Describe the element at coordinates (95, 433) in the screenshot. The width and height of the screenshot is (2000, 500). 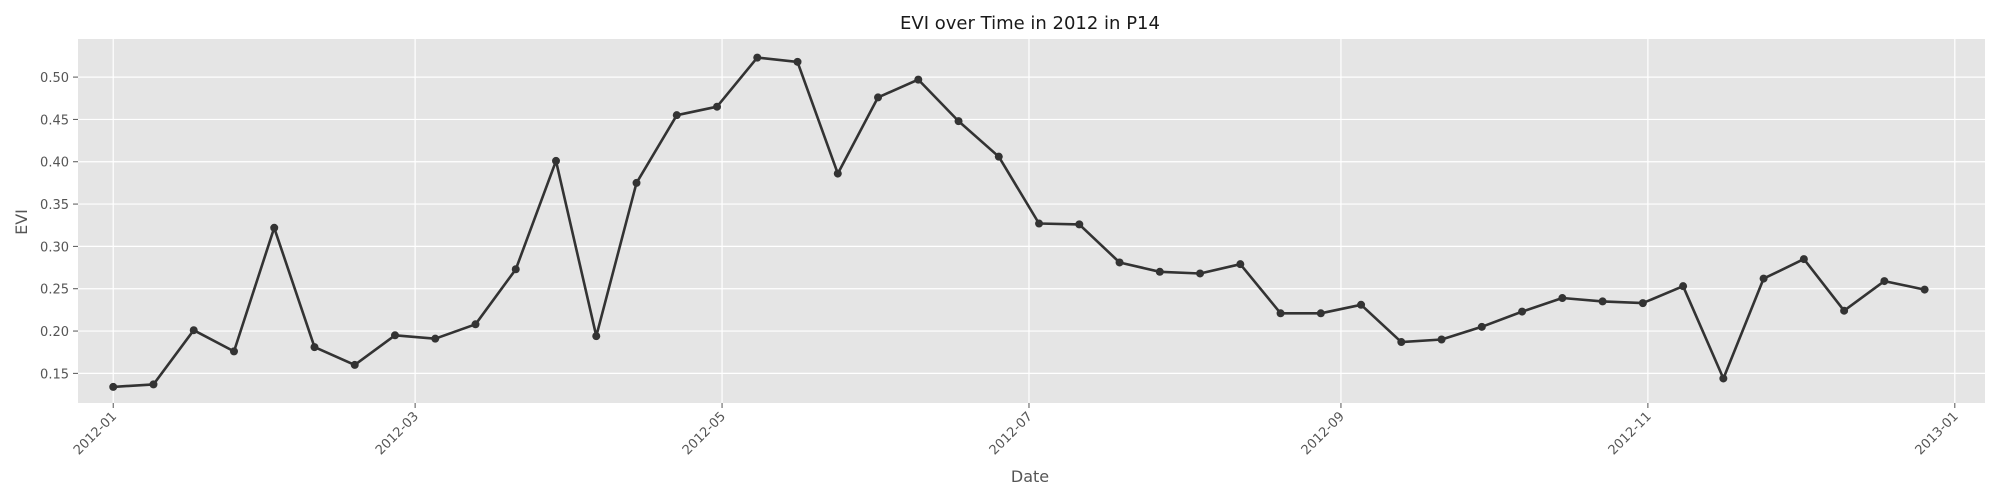
I see `x-tick-label: 2012-01` at that location.